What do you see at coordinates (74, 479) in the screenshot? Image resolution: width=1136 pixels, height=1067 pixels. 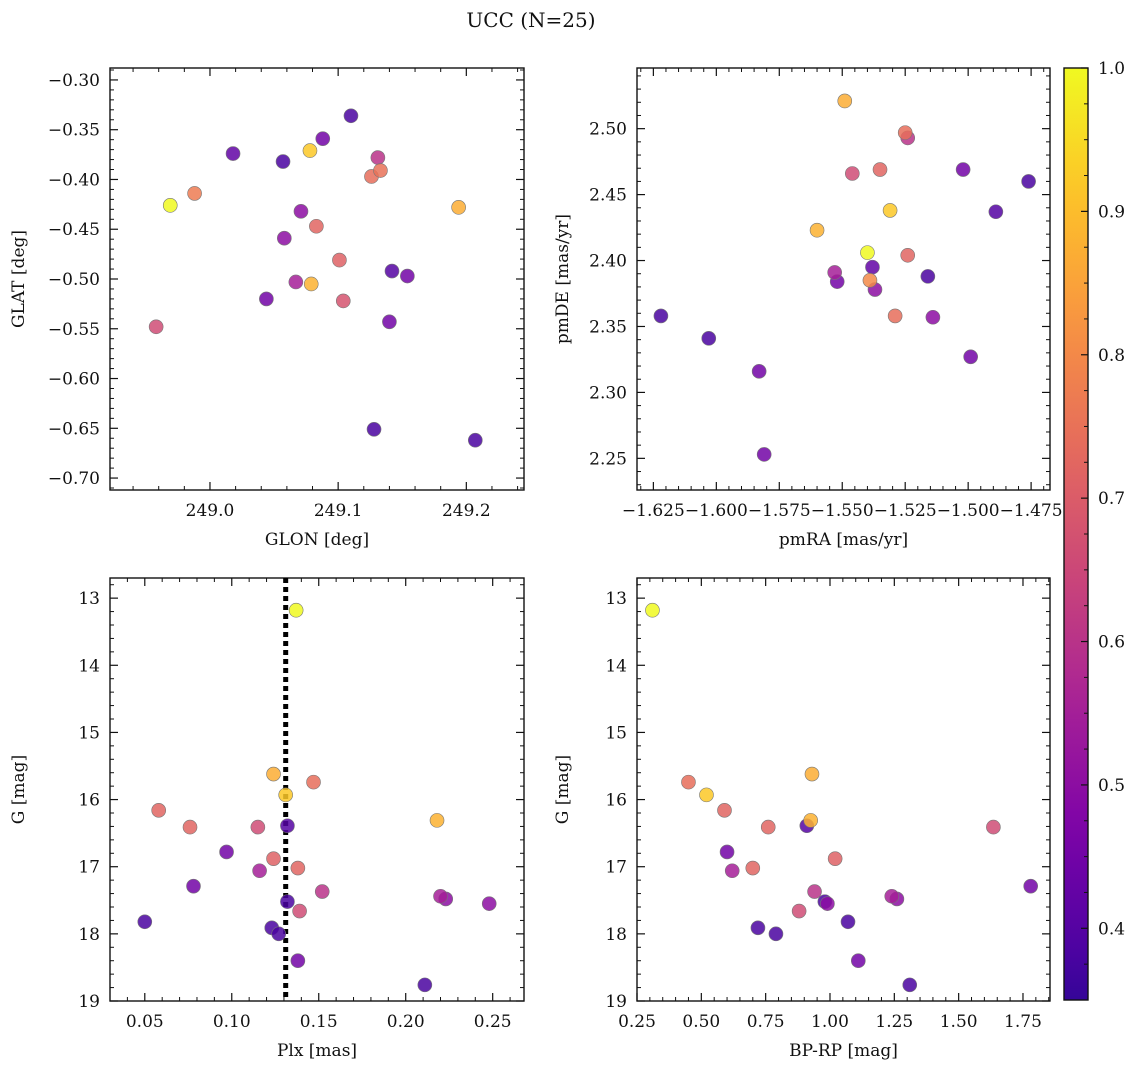 I see `y-tick-label: −0.70` at bounding box center [74, 479].